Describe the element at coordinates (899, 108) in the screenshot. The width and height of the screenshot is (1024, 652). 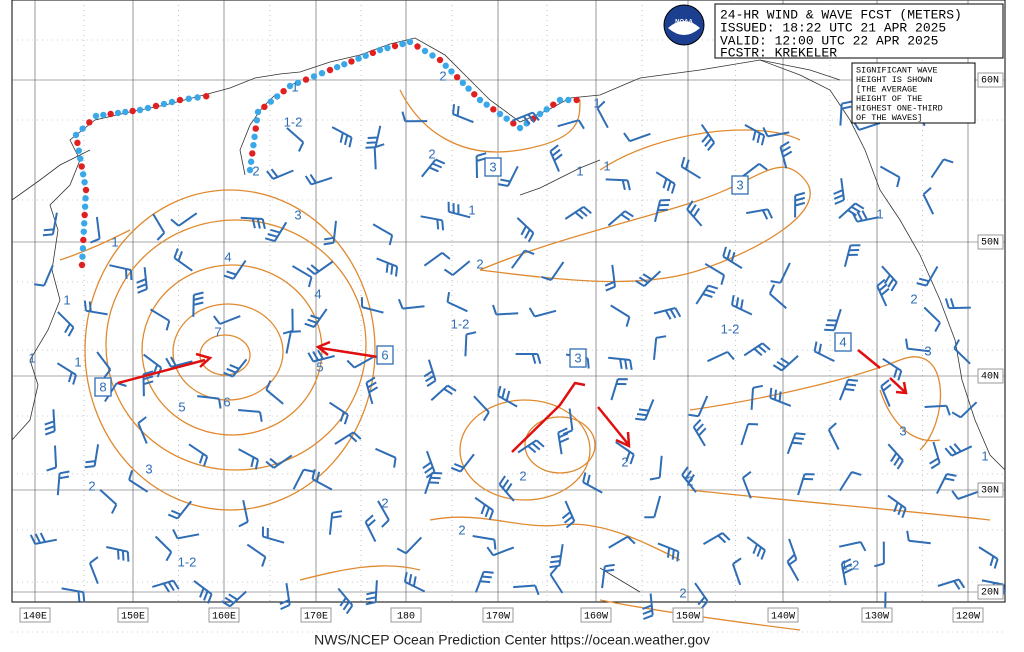
I see `note-line: HIGHEST ONE-THIRD` at that location.